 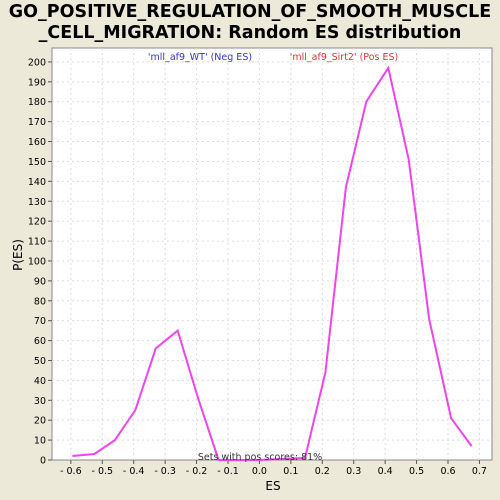 I want to click on x-tick-label: - 0.4, so click(x=134, y=471).